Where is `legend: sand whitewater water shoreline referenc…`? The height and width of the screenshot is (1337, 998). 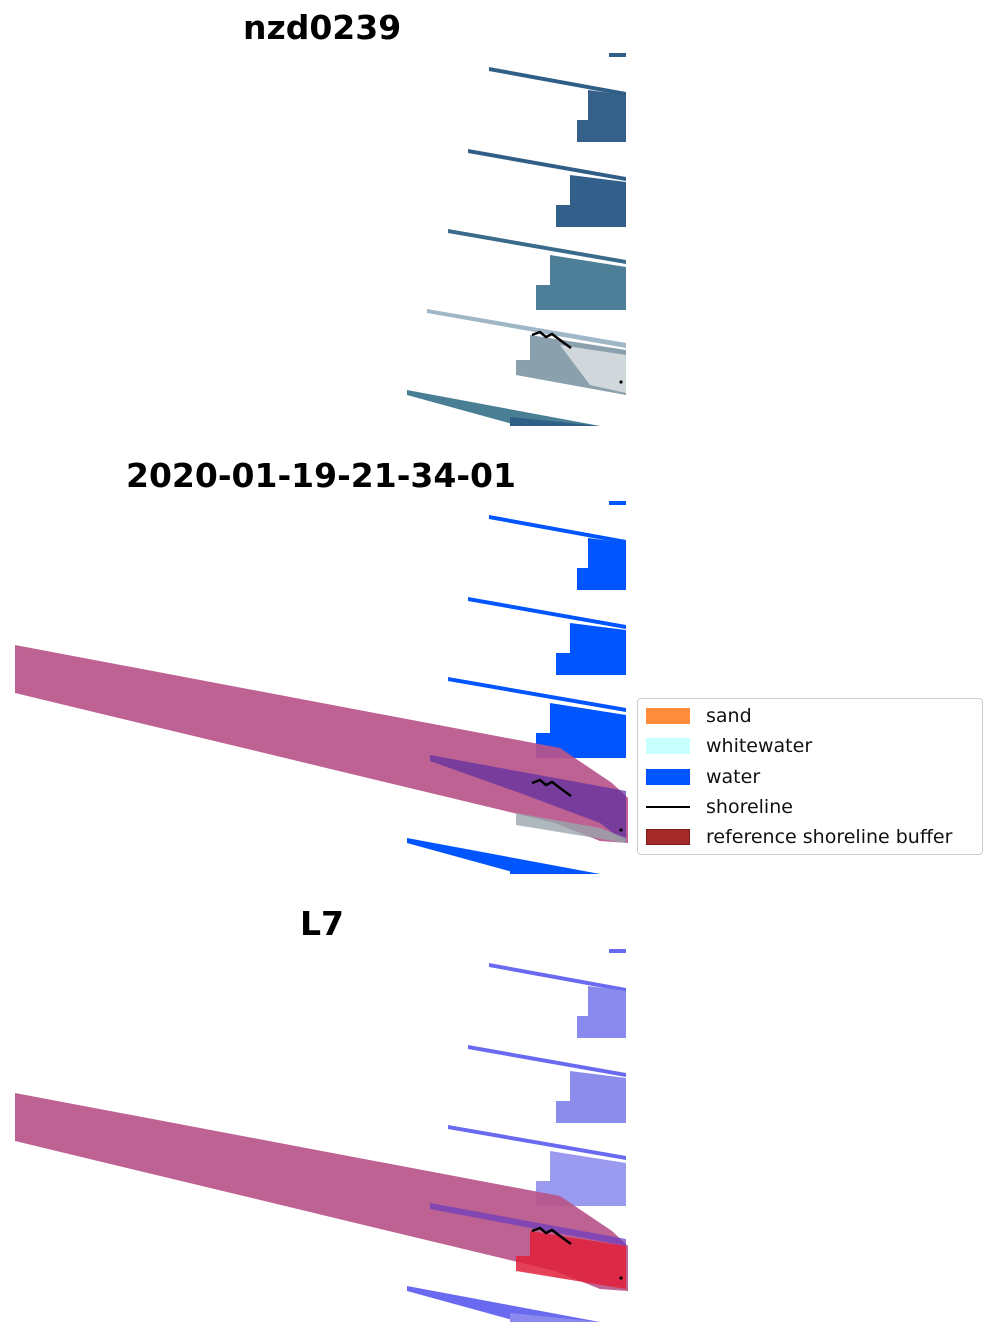 legend: sand whitewater water shoreline referenc… is located at coordinates (810, 776).